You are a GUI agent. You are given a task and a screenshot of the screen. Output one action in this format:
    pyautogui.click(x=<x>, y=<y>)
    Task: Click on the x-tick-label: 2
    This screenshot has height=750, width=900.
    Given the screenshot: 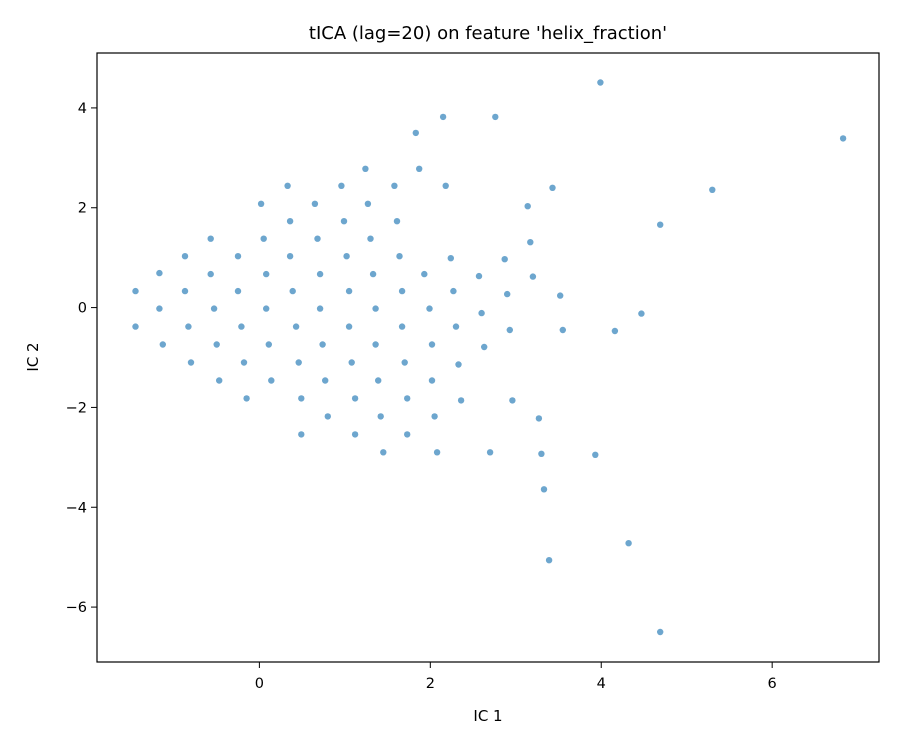 What is the action you would take?
    pyautogui.click(x=430, y=684)
    